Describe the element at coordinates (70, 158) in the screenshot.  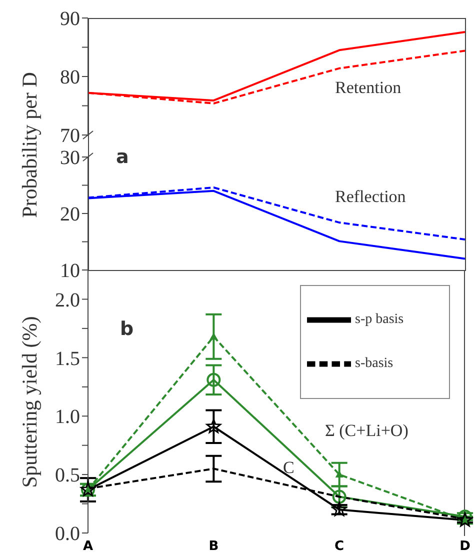
I see `y-tick-label: 30` at that location.